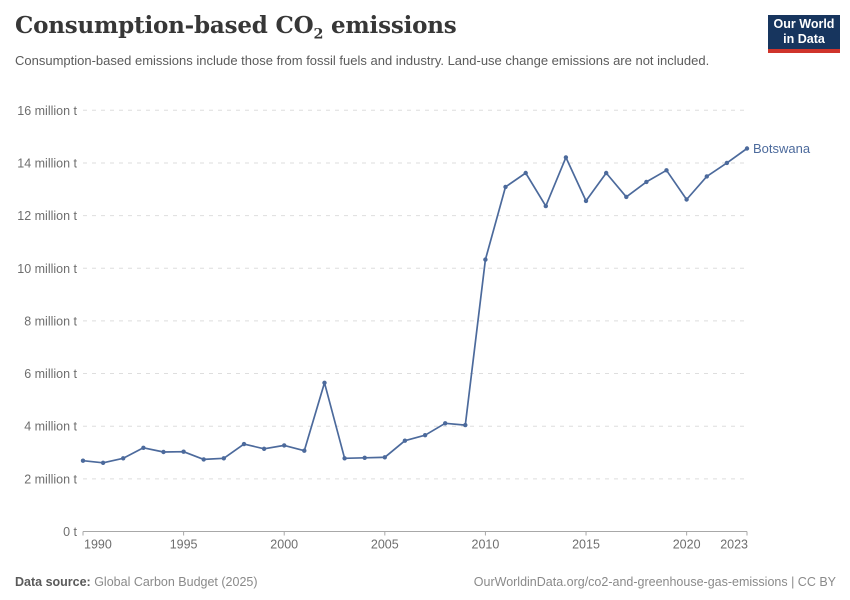 The width and height of the screenshot is (850, 600). Describe the element at coordinates (47, 163) in the screenshot. I see `y-tick-label: 14 million t` at that location.